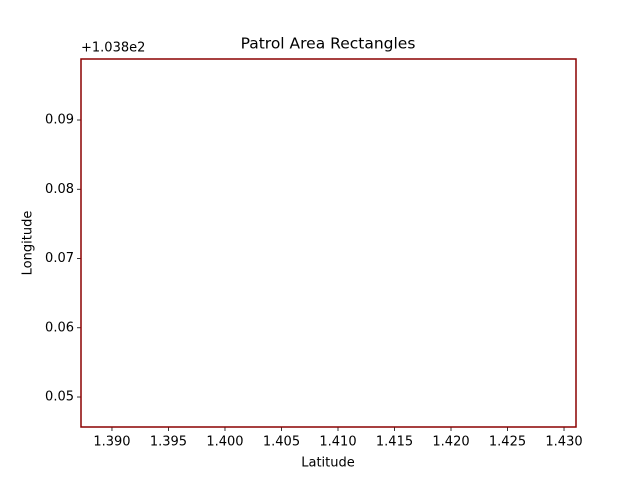 The image size is (640, 480). I want to click on x-tick-label: 1.410, so click(337, 442).